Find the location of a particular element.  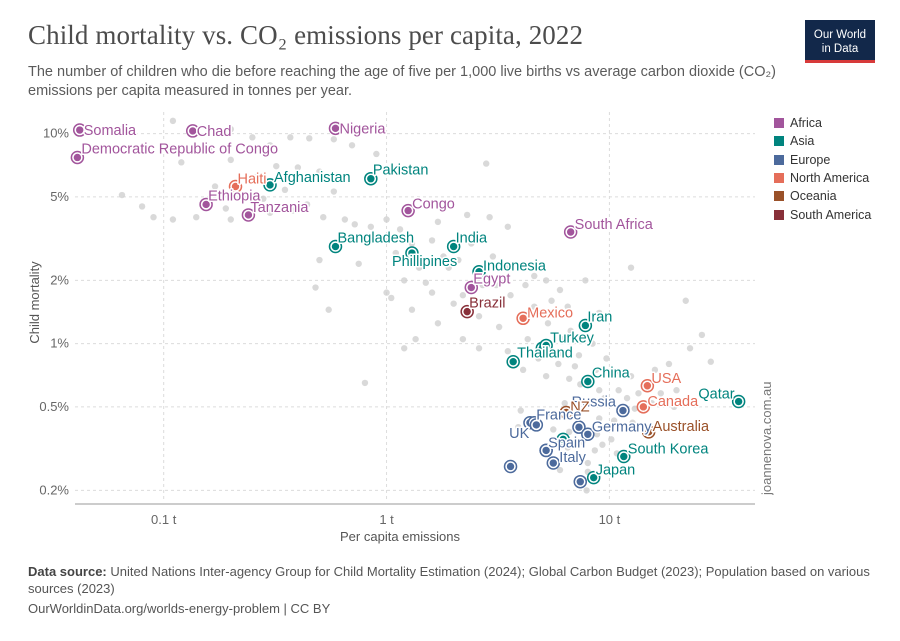

logo-line-2: in Data is located at coordinates (840, 49).